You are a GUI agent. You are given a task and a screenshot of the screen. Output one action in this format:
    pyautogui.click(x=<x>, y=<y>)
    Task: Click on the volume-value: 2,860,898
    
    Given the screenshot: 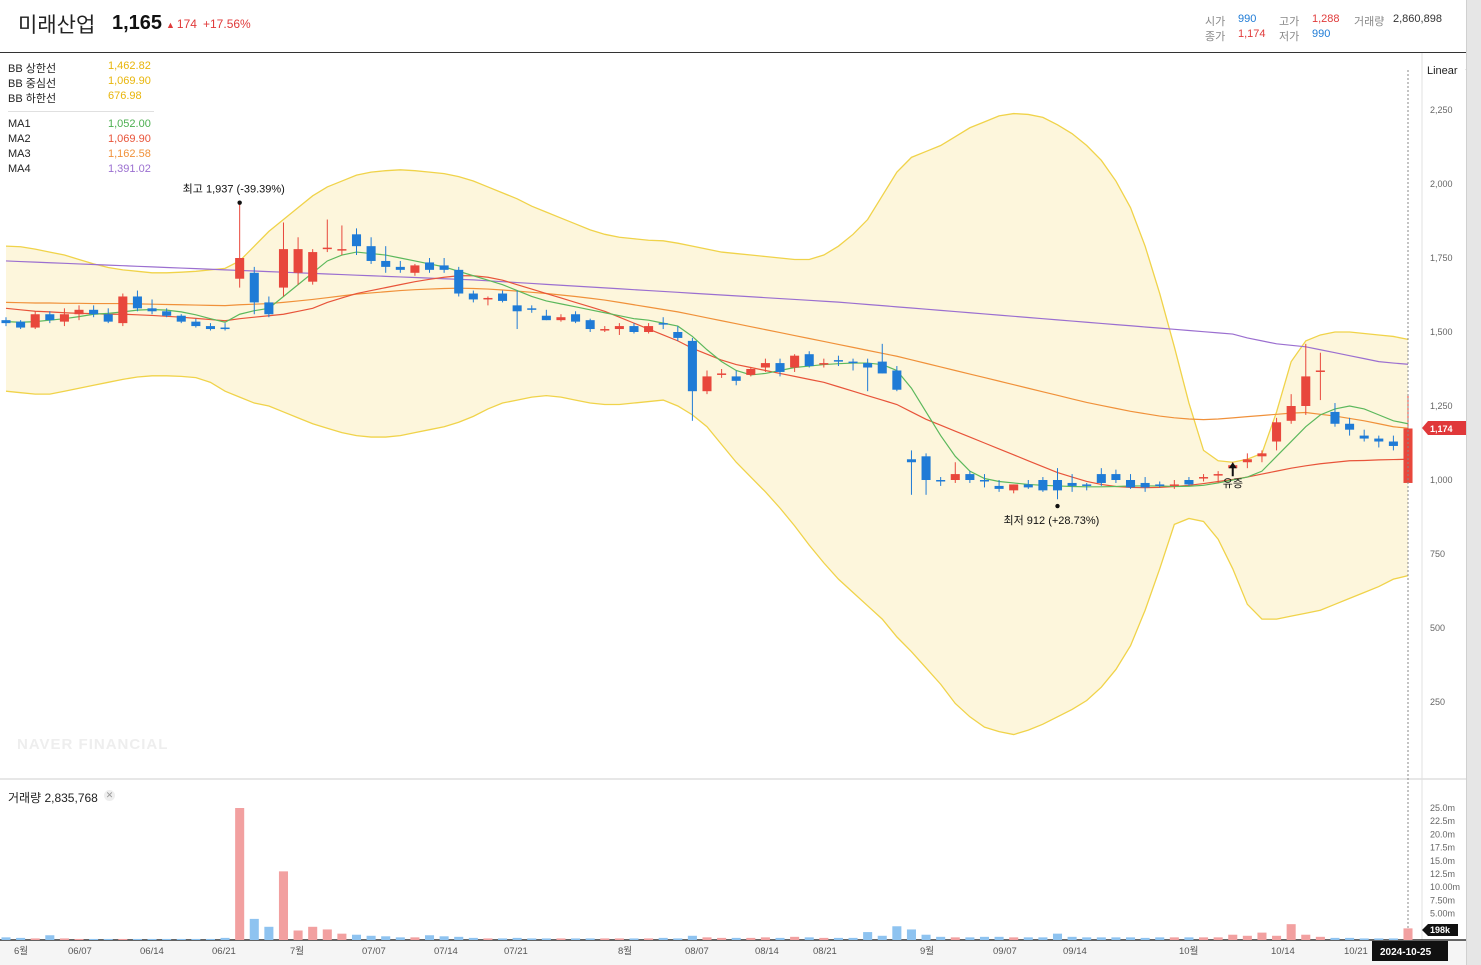 What is the action you would take?
    pyautogui.click(x=1417, y=19)
    